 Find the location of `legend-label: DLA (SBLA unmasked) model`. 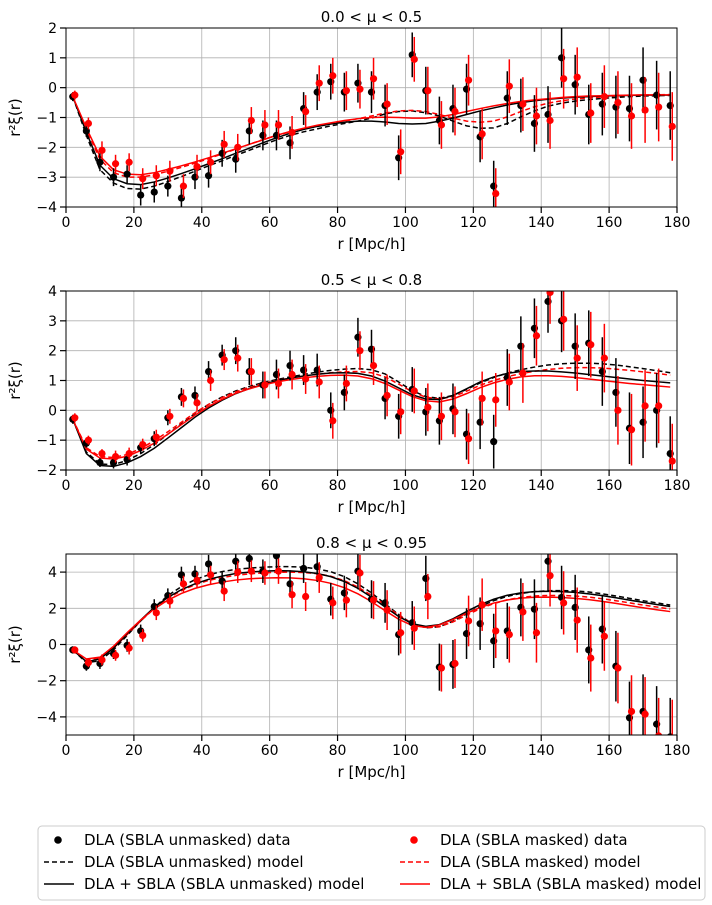

legend-label: DLA (SBLA unmasked) model is located at coordinates (194, 862).